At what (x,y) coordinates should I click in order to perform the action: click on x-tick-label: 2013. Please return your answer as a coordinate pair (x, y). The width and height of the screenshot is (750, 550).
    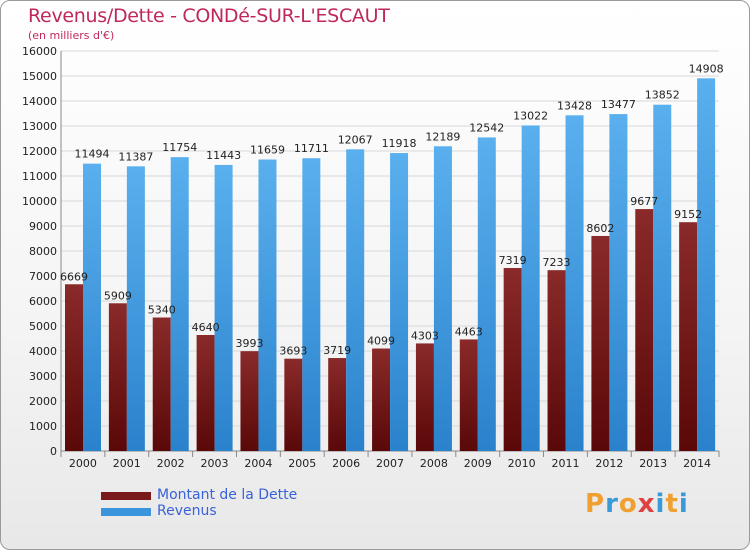
    Looking at the image, I should click on (653, 463).